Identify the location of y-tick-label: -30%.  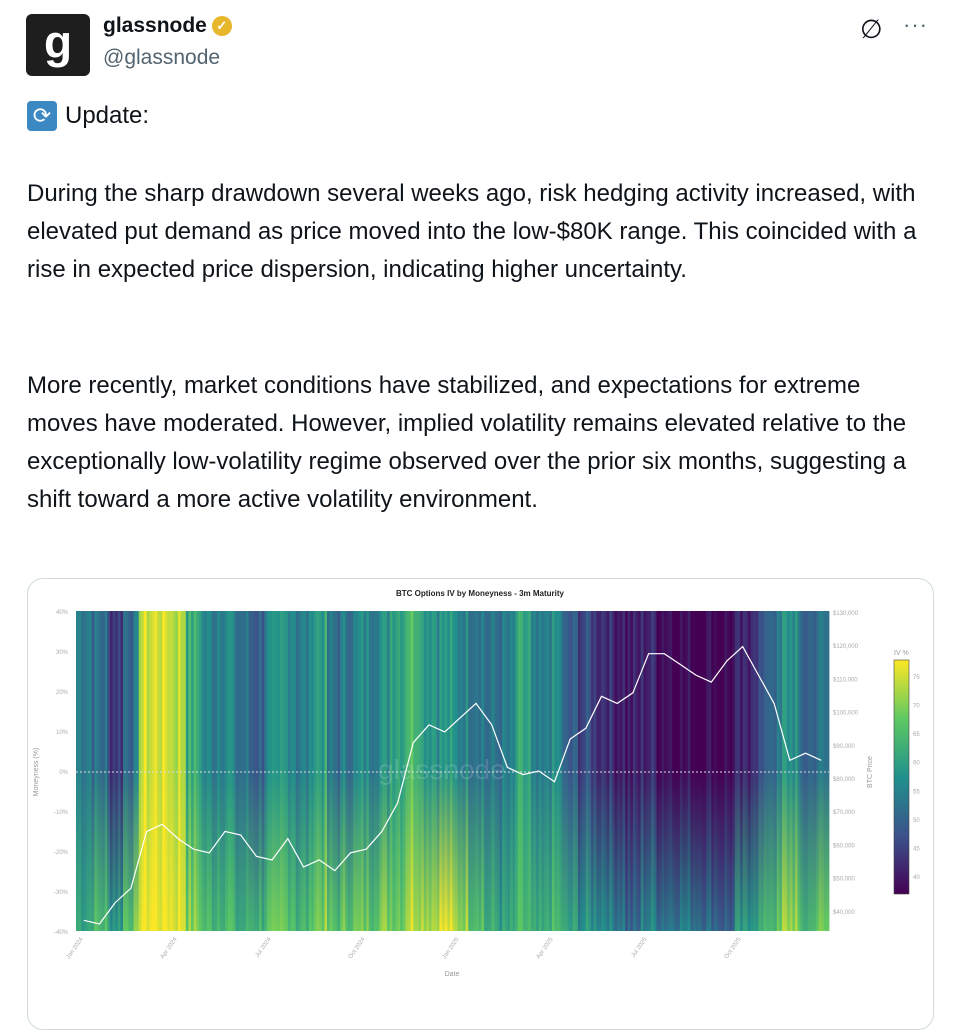
(61, 893).